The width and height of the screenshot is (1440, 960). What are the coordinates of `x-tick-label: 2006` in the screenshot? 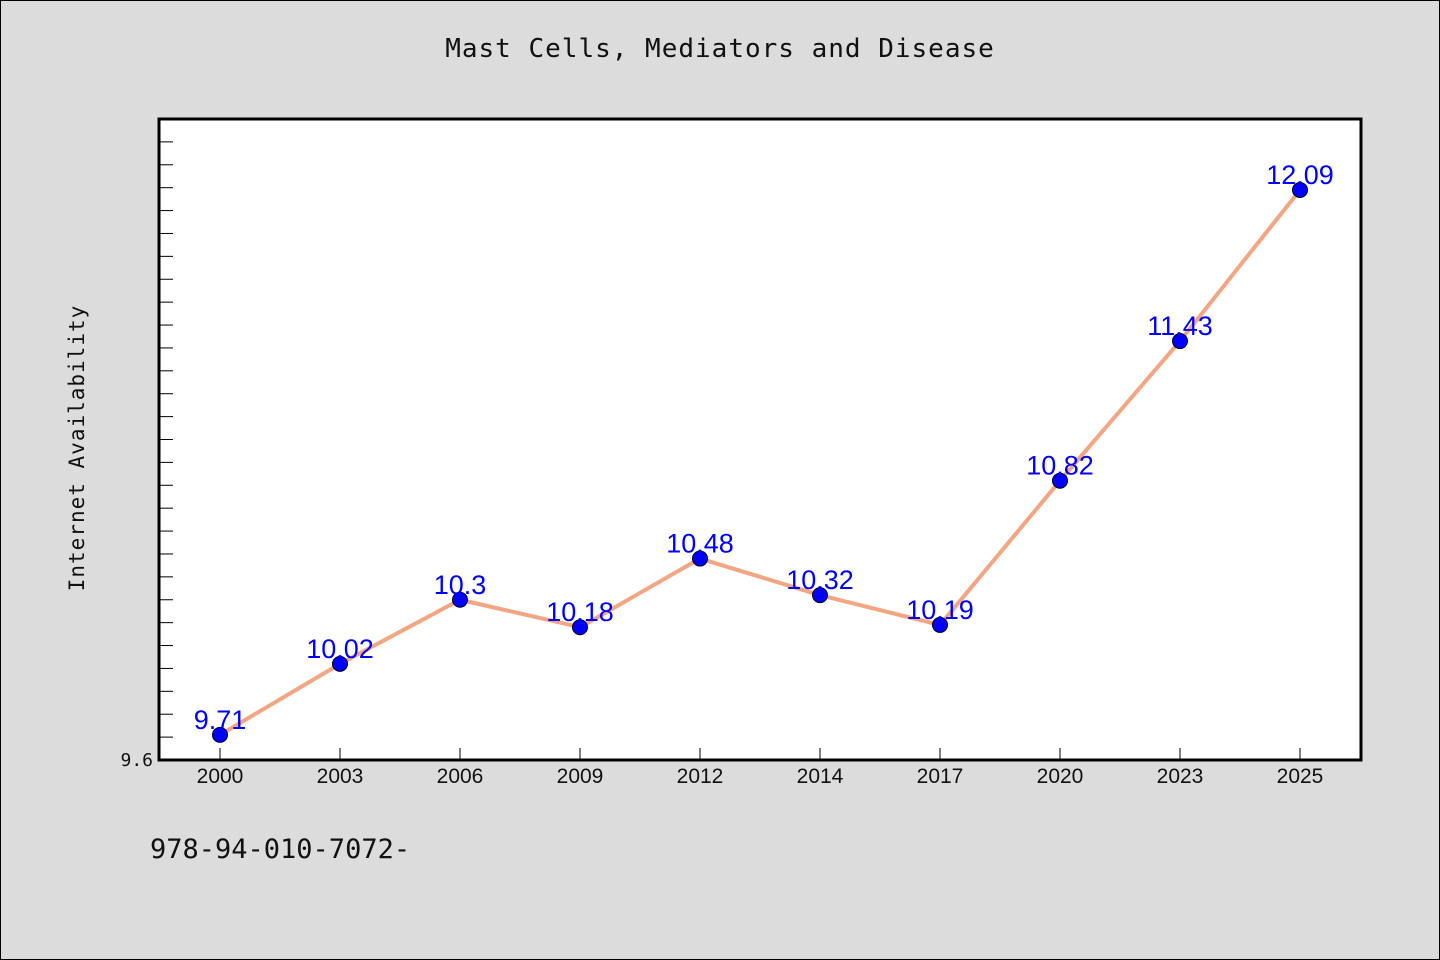 It's located at (460, 776).